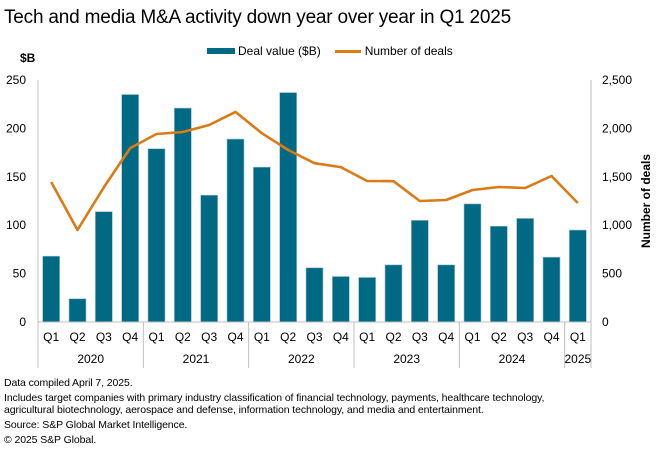  Describe the element at coordinates (512, 359) in the screenshot. I see `year-label: 2024` at that location.